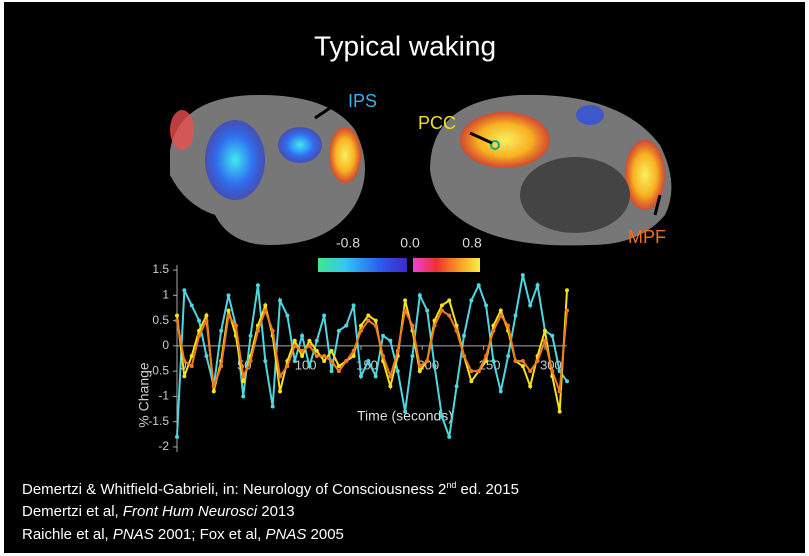 The height and width of the screenshot is (556, 809). What do you see at coordinates (405, 45) in the screenshot?
I see `slide-title: Typical waking` at bounding box center [405, 45].